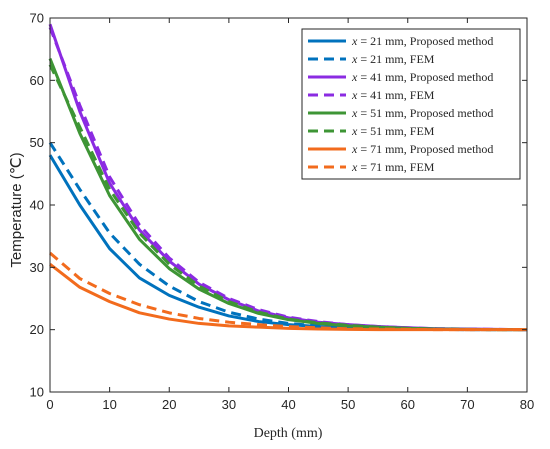 The width and height of the screenshot is (550, 449). Describe the element at coordinates (395, 59) in the screenshot. I see `legend-entry-text: = 21 mm, FEM` at that location.